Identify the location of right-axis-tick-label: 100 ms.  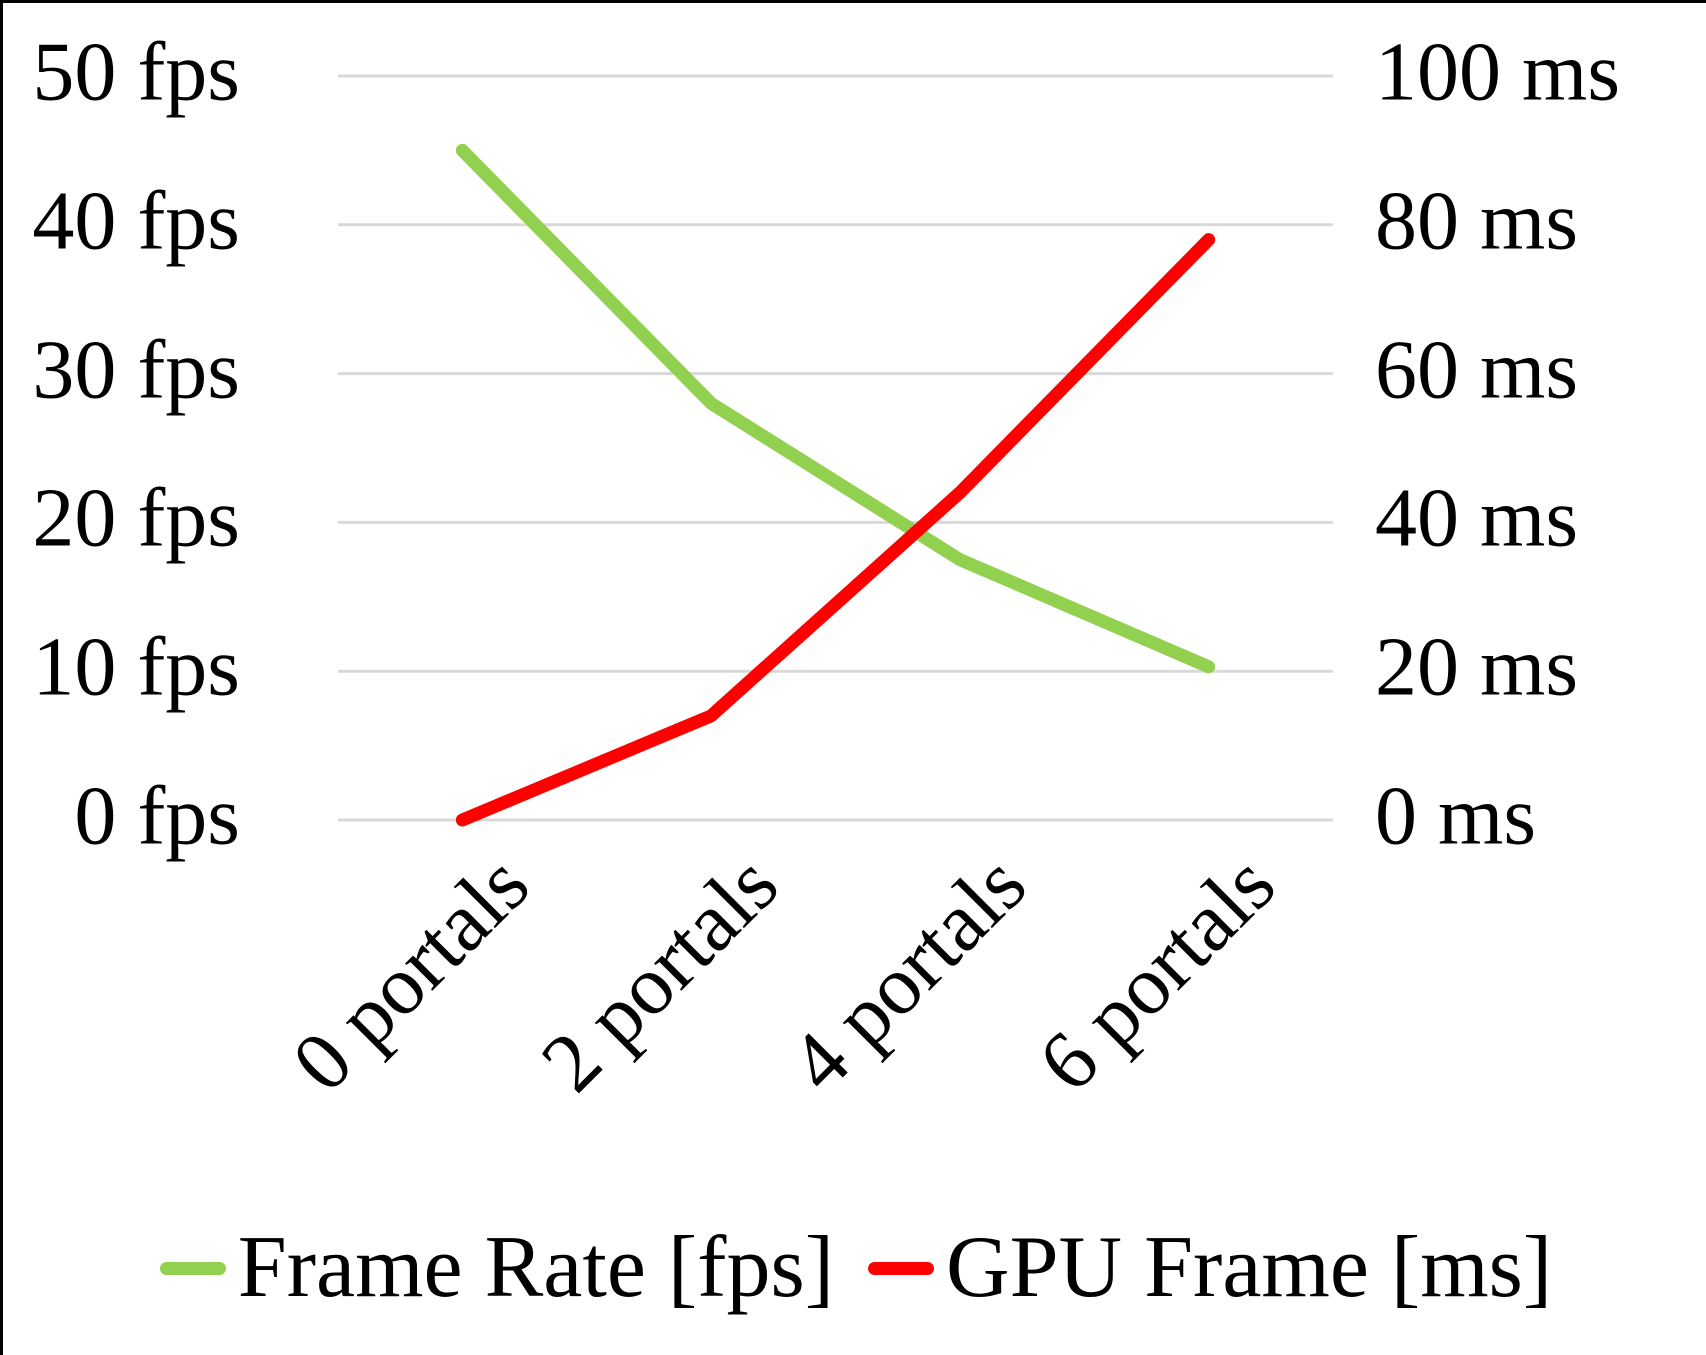
(1498, 72).